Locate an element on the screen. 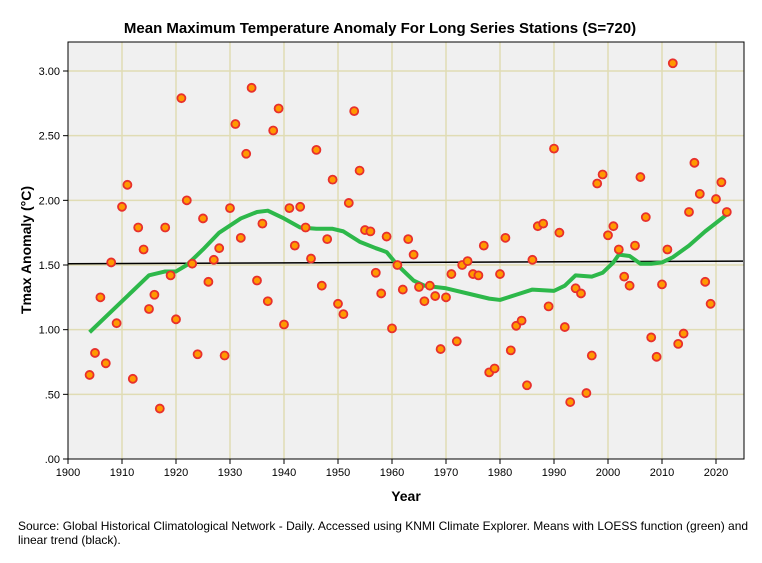 The width and height of the screenshot is (762, 563). x-tick-label: 2000 is located at coordinates (608, 473).